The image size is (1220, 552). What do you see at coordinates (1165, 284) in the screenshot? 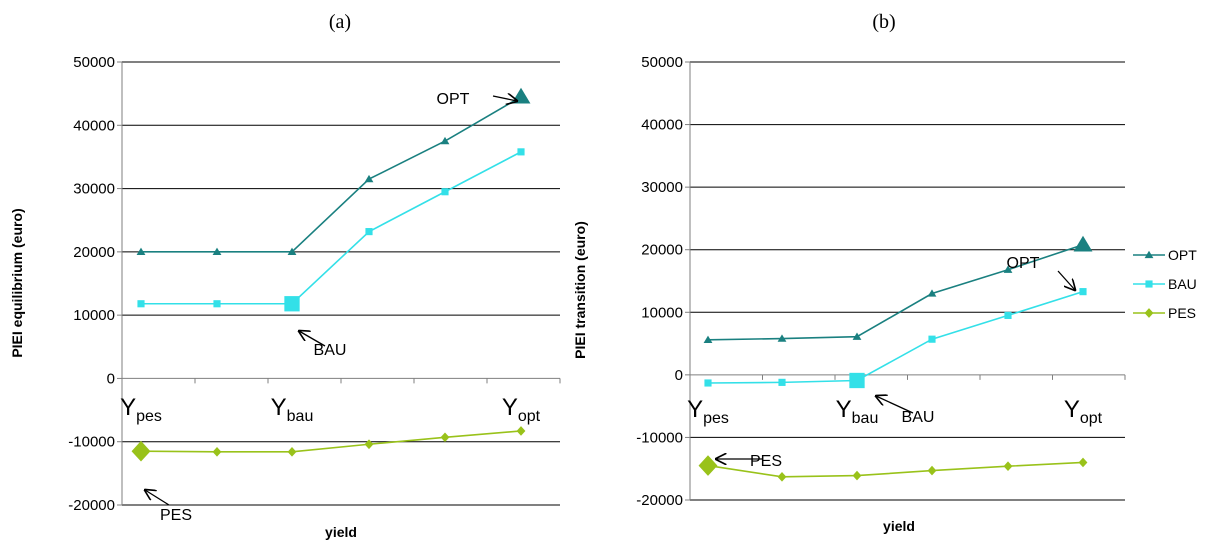
I see `legend: OPT BAU PES` at bounding box center [1165, 284].